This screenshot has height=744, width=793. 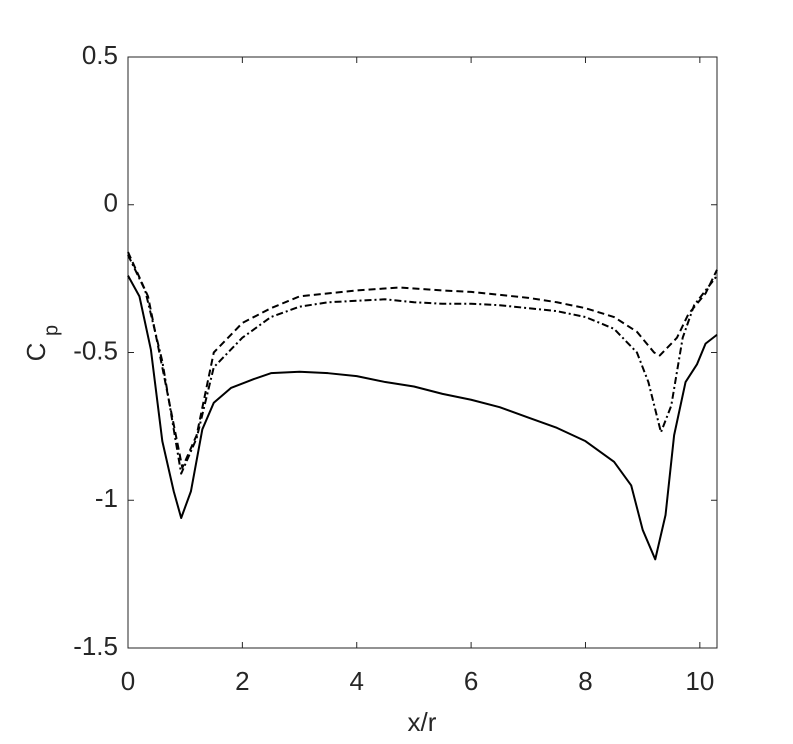 I want to click on y-tick-label: -0.5, so click(x=95, y=350).